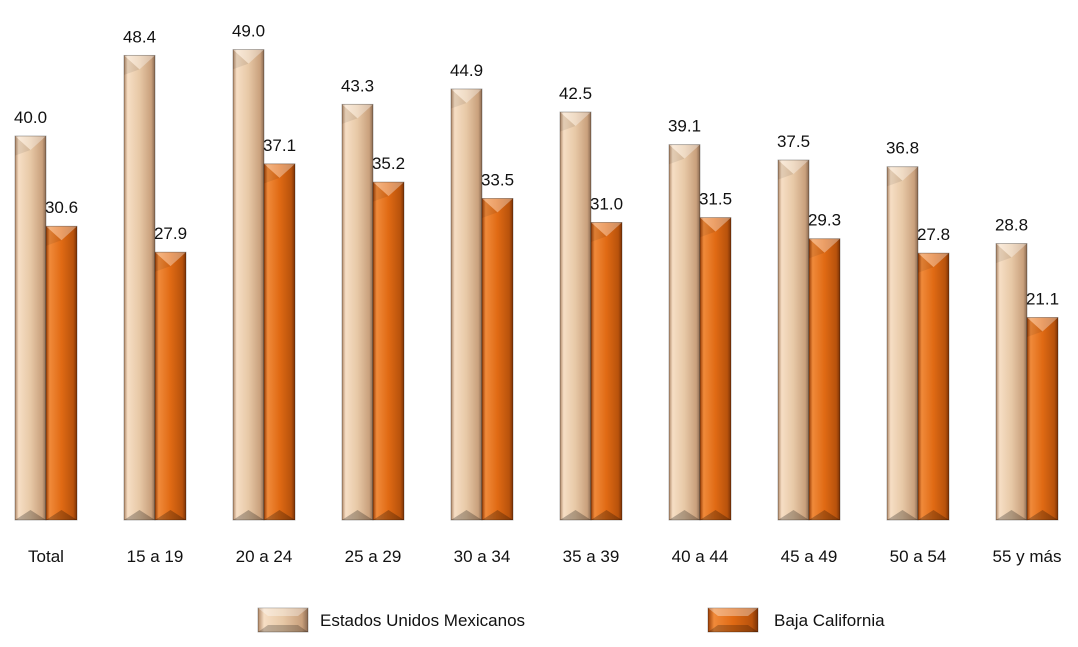  What do you see at coordinates (715, 199) in the screenshot?
I see `value-label-baja-california-40-a-44: 31.5` at bounding box center [715, 199].